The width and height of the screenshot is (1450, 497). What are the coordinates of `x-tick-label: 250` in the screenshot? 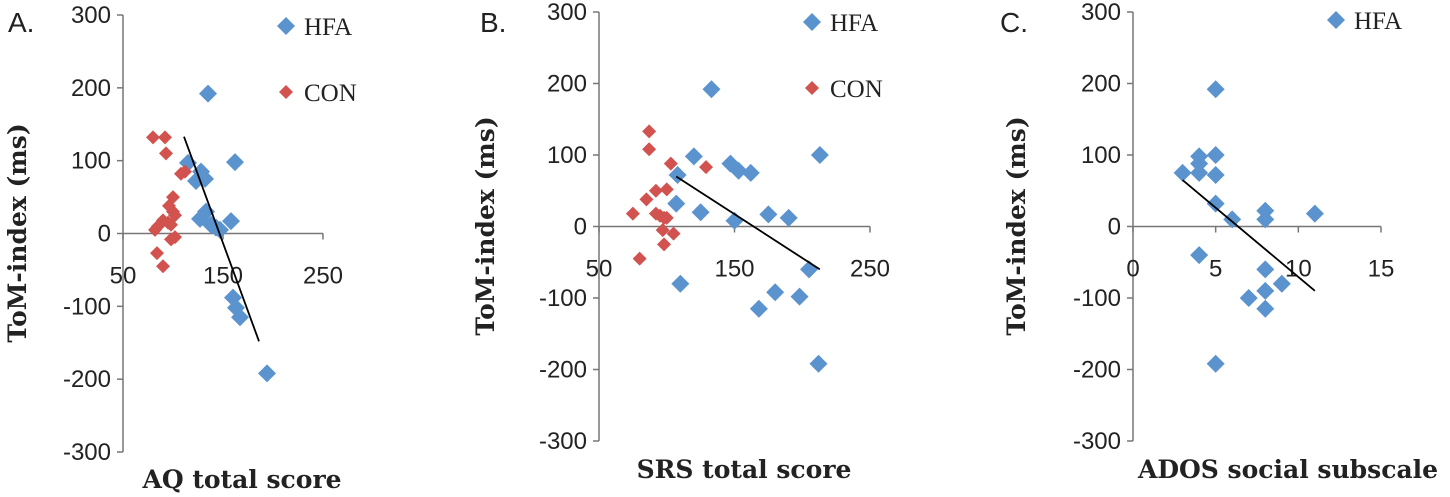 It's located at (870, 269).